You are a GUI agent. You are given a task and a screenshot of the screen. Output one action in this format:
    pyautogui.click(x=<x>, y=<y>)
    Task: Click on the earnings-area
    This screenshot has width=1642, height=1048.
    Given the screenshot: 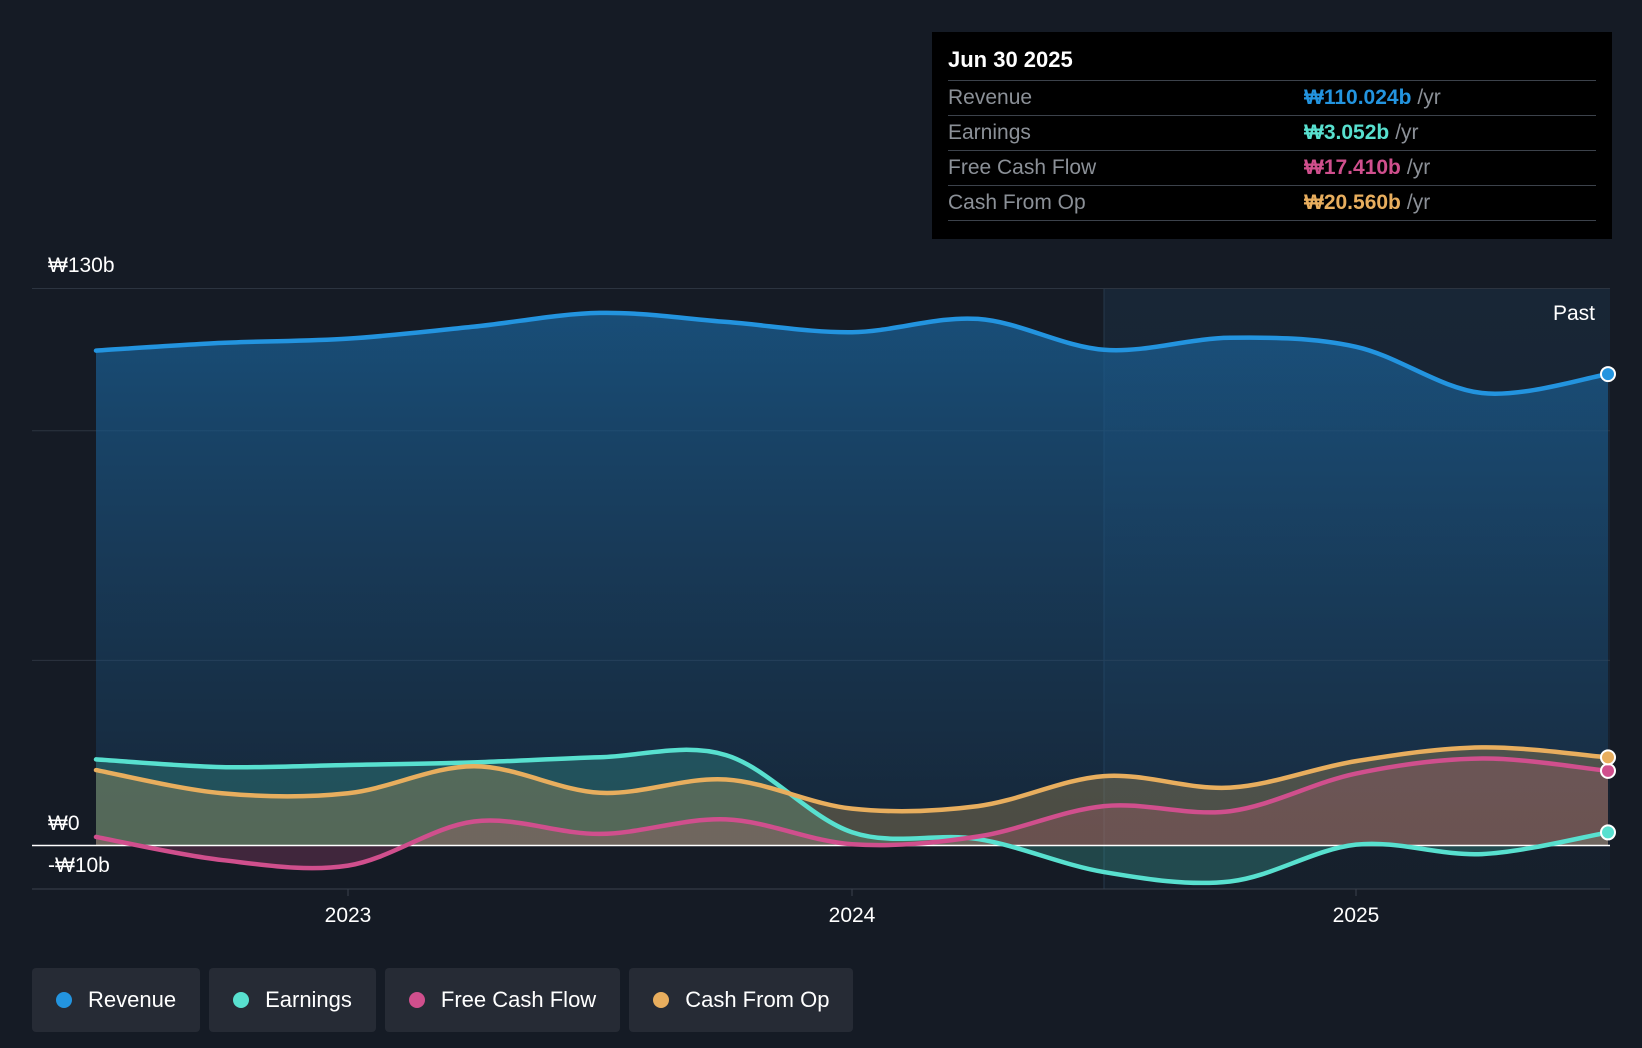 What is the action you would take?
    pyautogui.click(x=852, y=816)
    